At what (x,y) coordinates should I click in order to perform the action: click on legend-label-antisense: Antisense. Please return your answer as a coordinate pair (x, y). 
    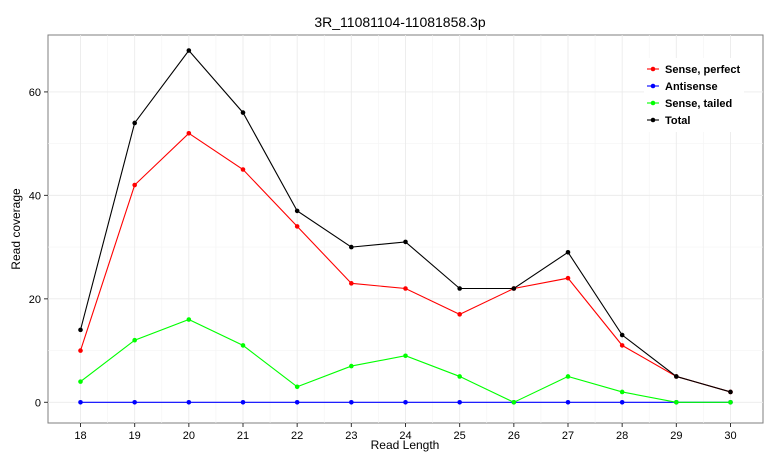
    Looking at the image, I should click on (691, 87).